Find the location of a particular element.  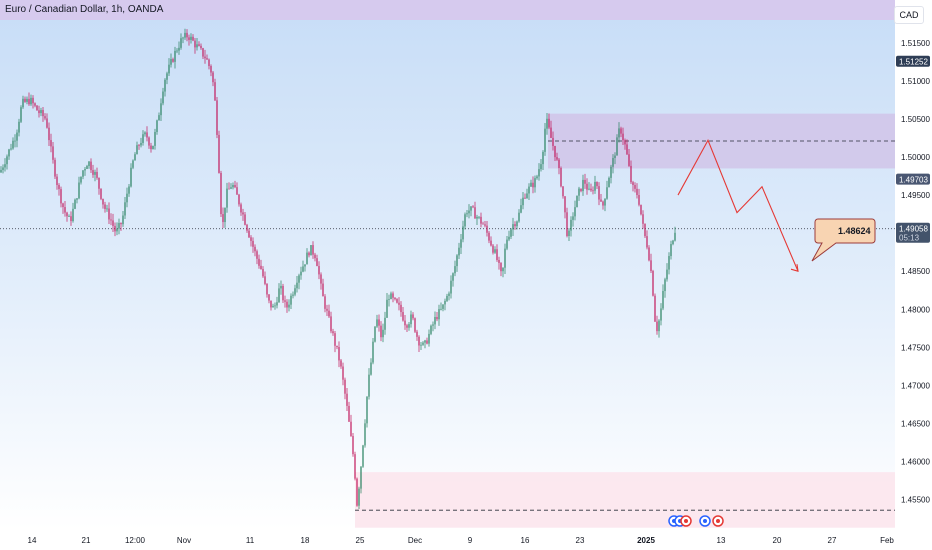

y-tick-label: 1.50000 is located at coordinates (915, 157).